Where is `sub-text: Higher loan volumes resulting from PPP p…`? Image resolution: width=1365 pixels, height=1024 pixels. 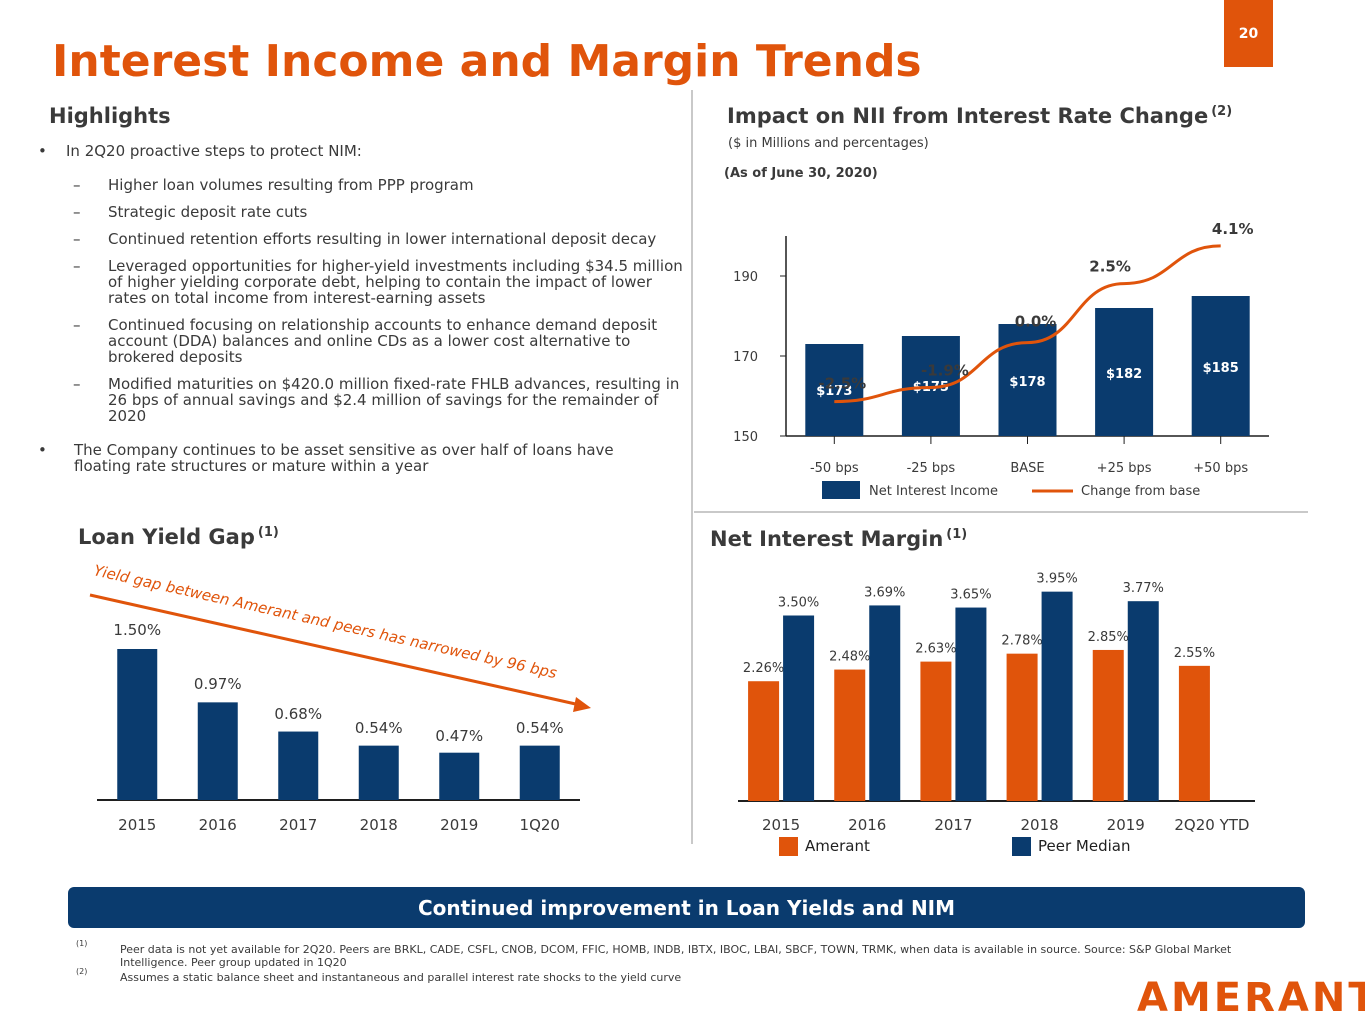 sub-text: Higher loan volumes resulting from PPP p… is located at coordinates (291, 185).